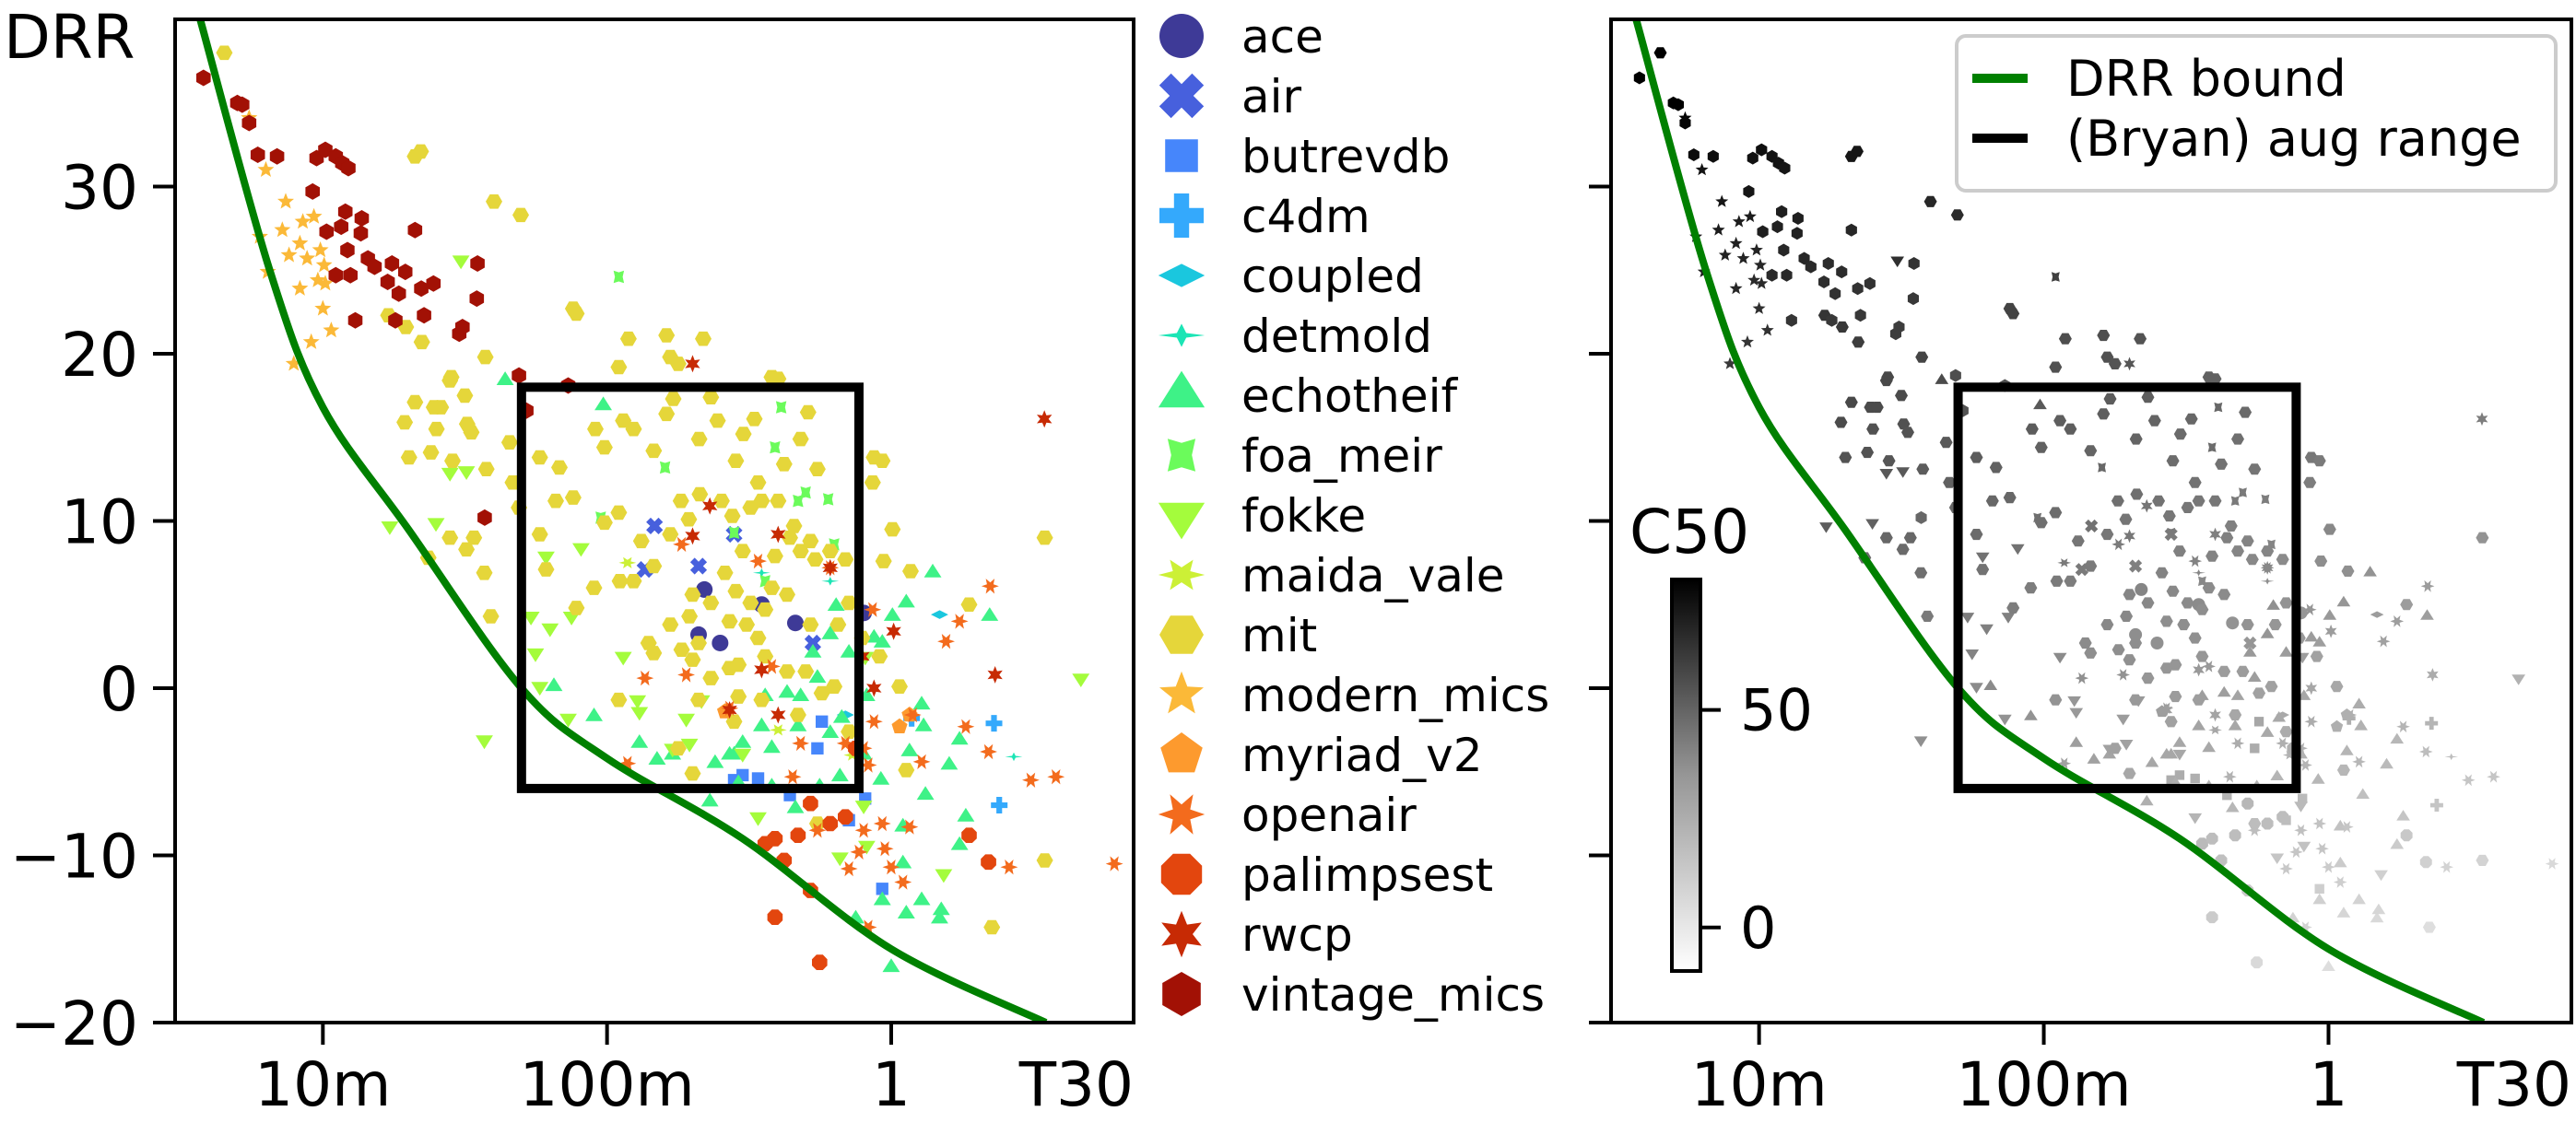  I want to click on colorbar-tick-label: 50, so click(1776, 710).